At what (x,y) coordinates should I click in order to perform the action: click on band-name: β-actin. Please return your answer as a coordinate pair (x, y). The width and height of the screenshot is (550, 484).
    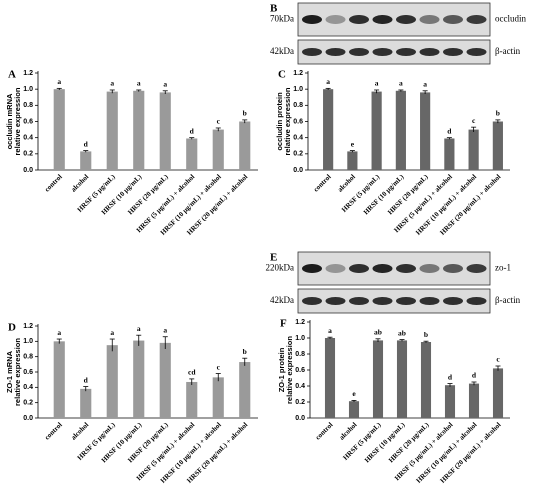
    Looking at the image, I should click on (508, 300).